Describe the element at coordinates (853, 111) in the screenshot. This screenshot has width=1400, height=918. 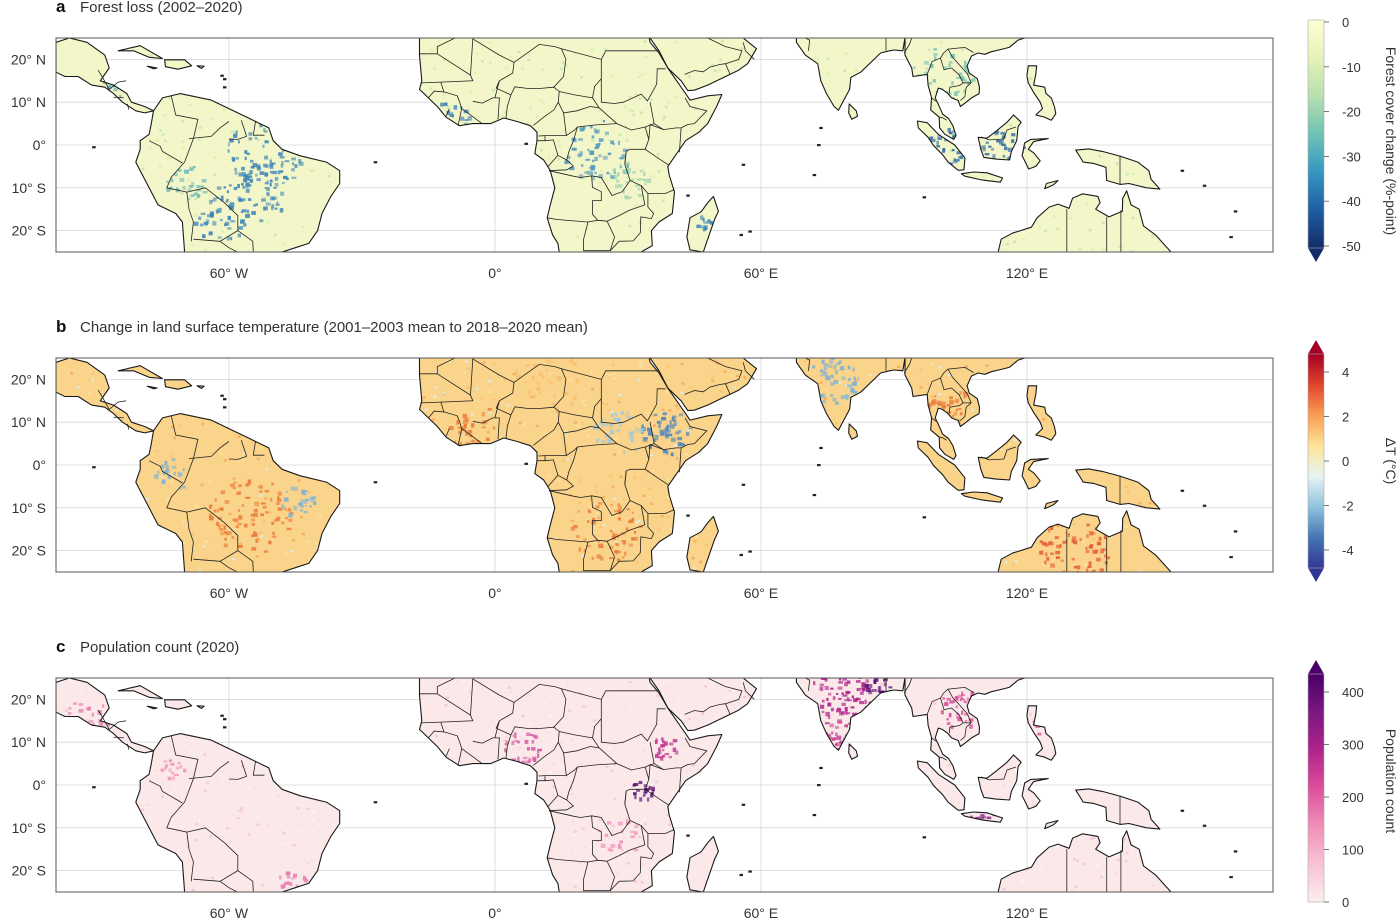
I see `land-sriLanka` at that location.